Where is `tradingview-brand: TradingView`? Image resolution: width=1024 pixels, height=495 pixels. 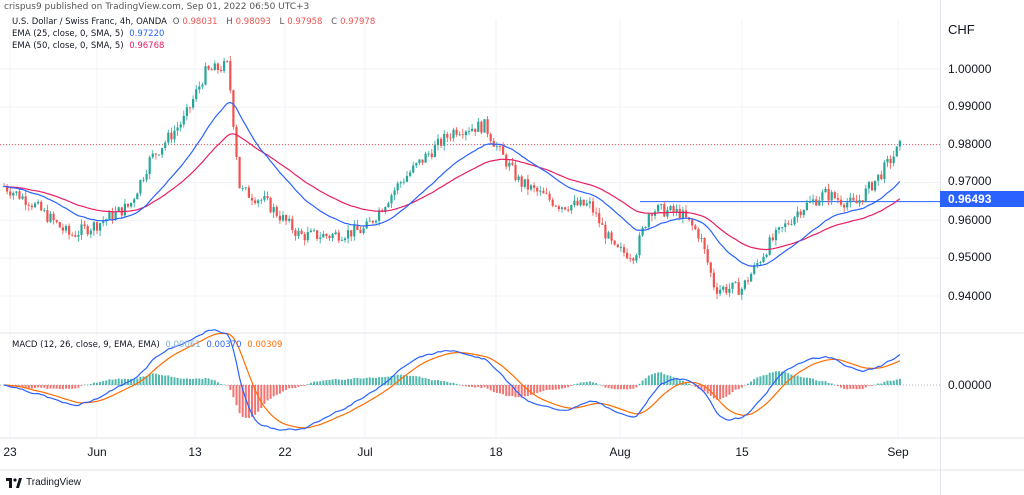 tradingview-brand: TradingView is located at coordinates (43, 482).